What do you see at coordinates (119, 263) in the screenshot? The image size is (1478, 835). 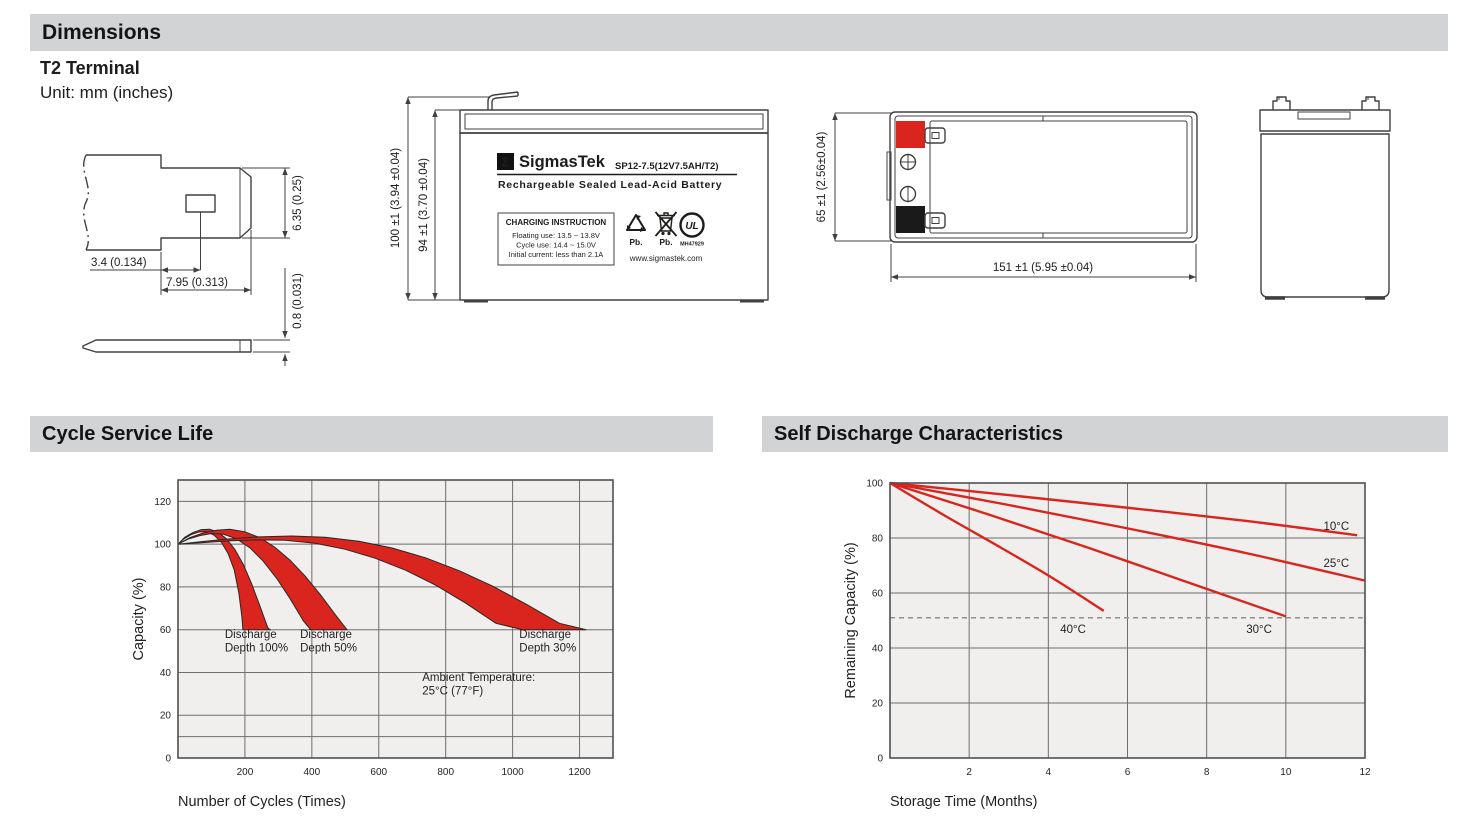 I see `dim-tab-offset-label: 3.4 (0.134)` at bounding box center [119, 263].